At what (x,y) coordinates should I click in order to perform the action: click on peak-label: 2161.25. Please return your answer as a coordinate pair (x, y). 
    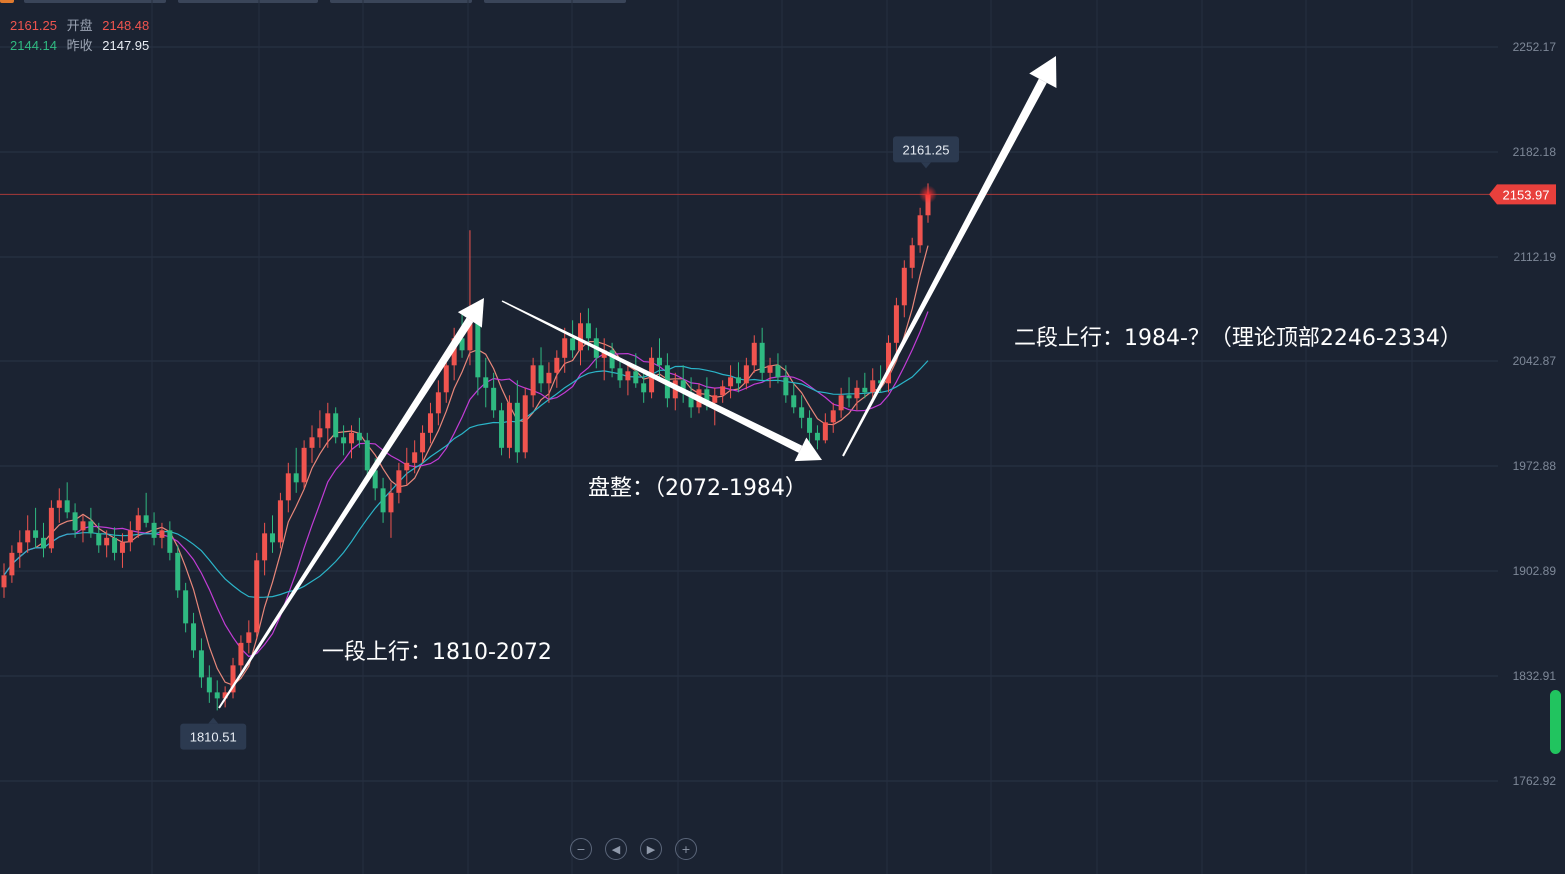
    Looking at the image, I should click on (926, 149).